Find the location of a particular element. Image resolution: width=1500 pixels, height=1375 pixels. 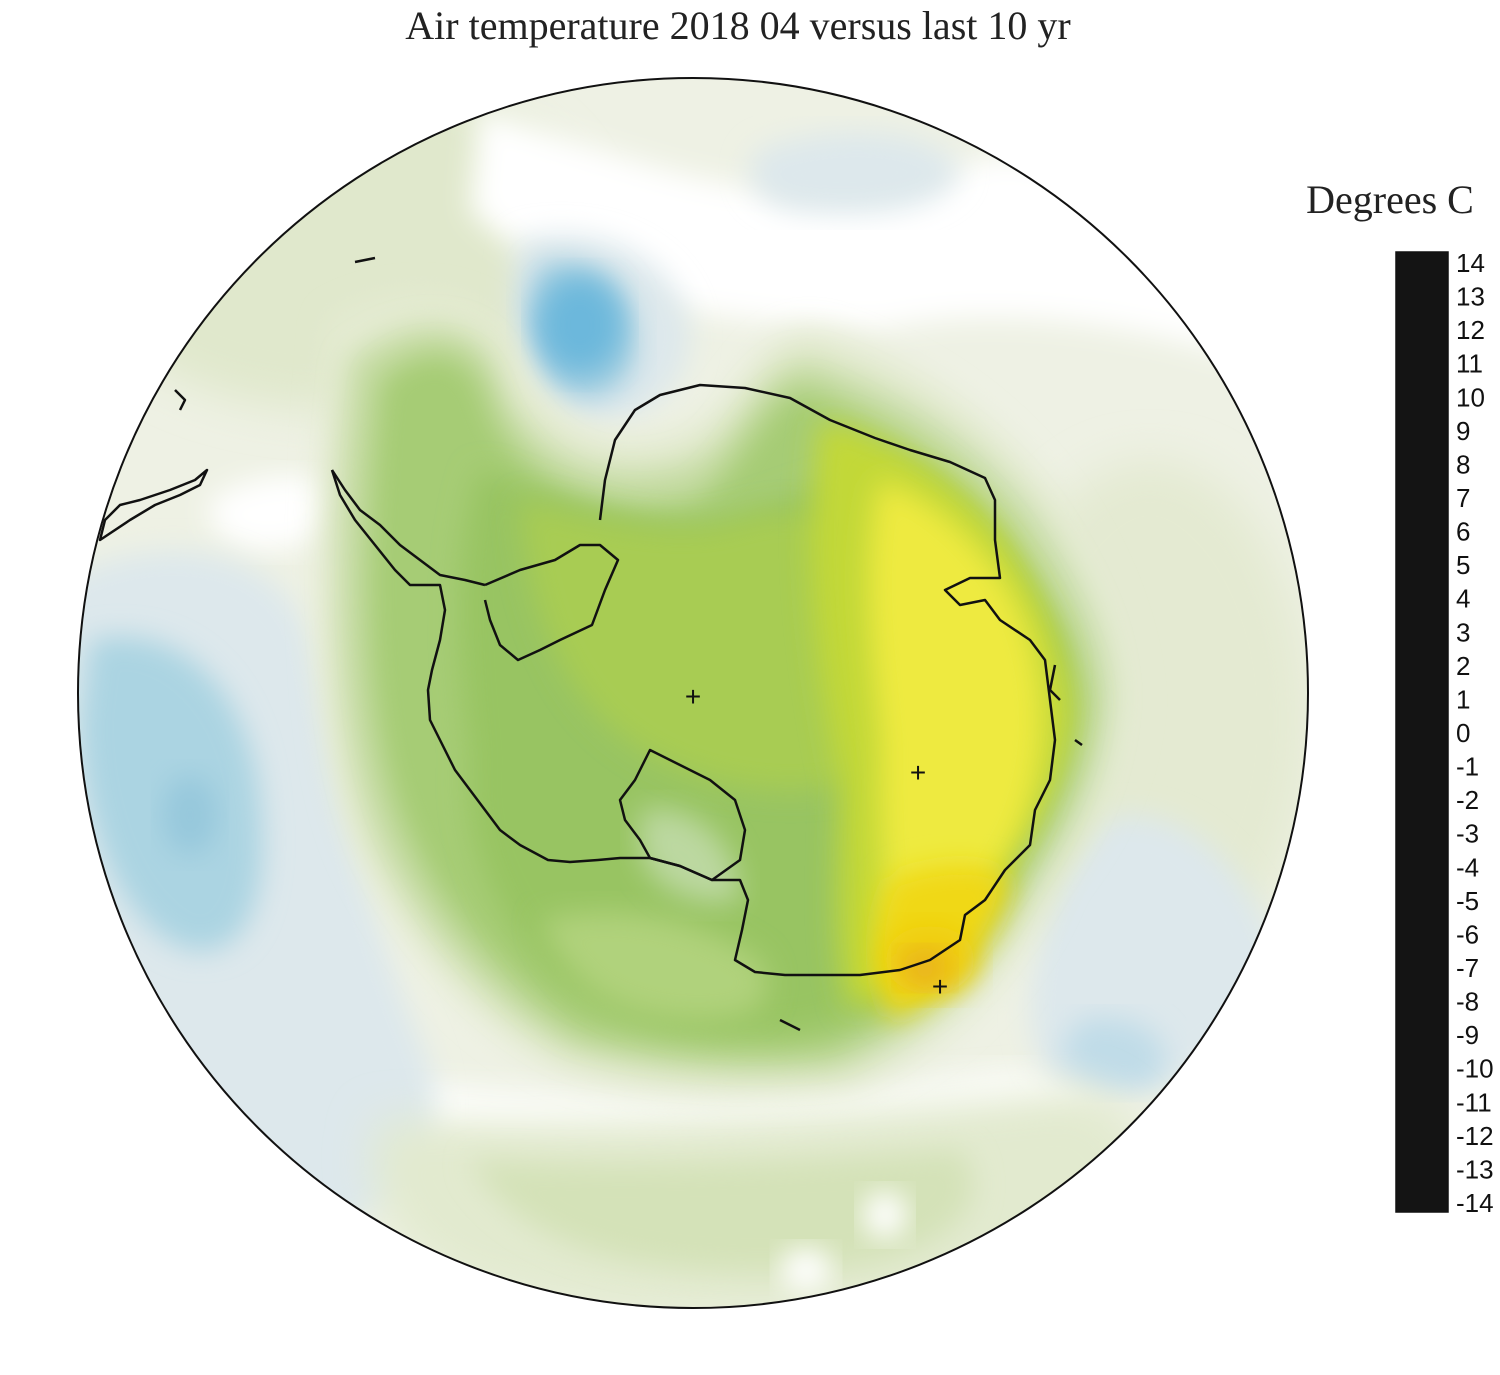

south-america-tip is located at coordinates (153, 505).